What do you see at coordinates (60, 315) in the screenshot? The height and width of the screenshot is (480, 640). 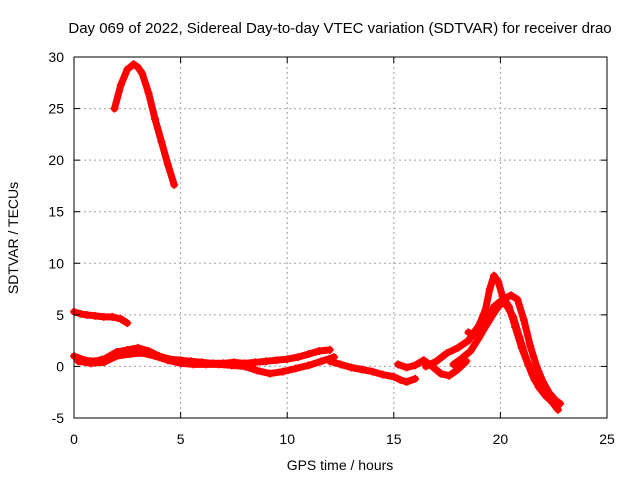 I see `y-tick-label: 5` at bounding box center [60, 315].